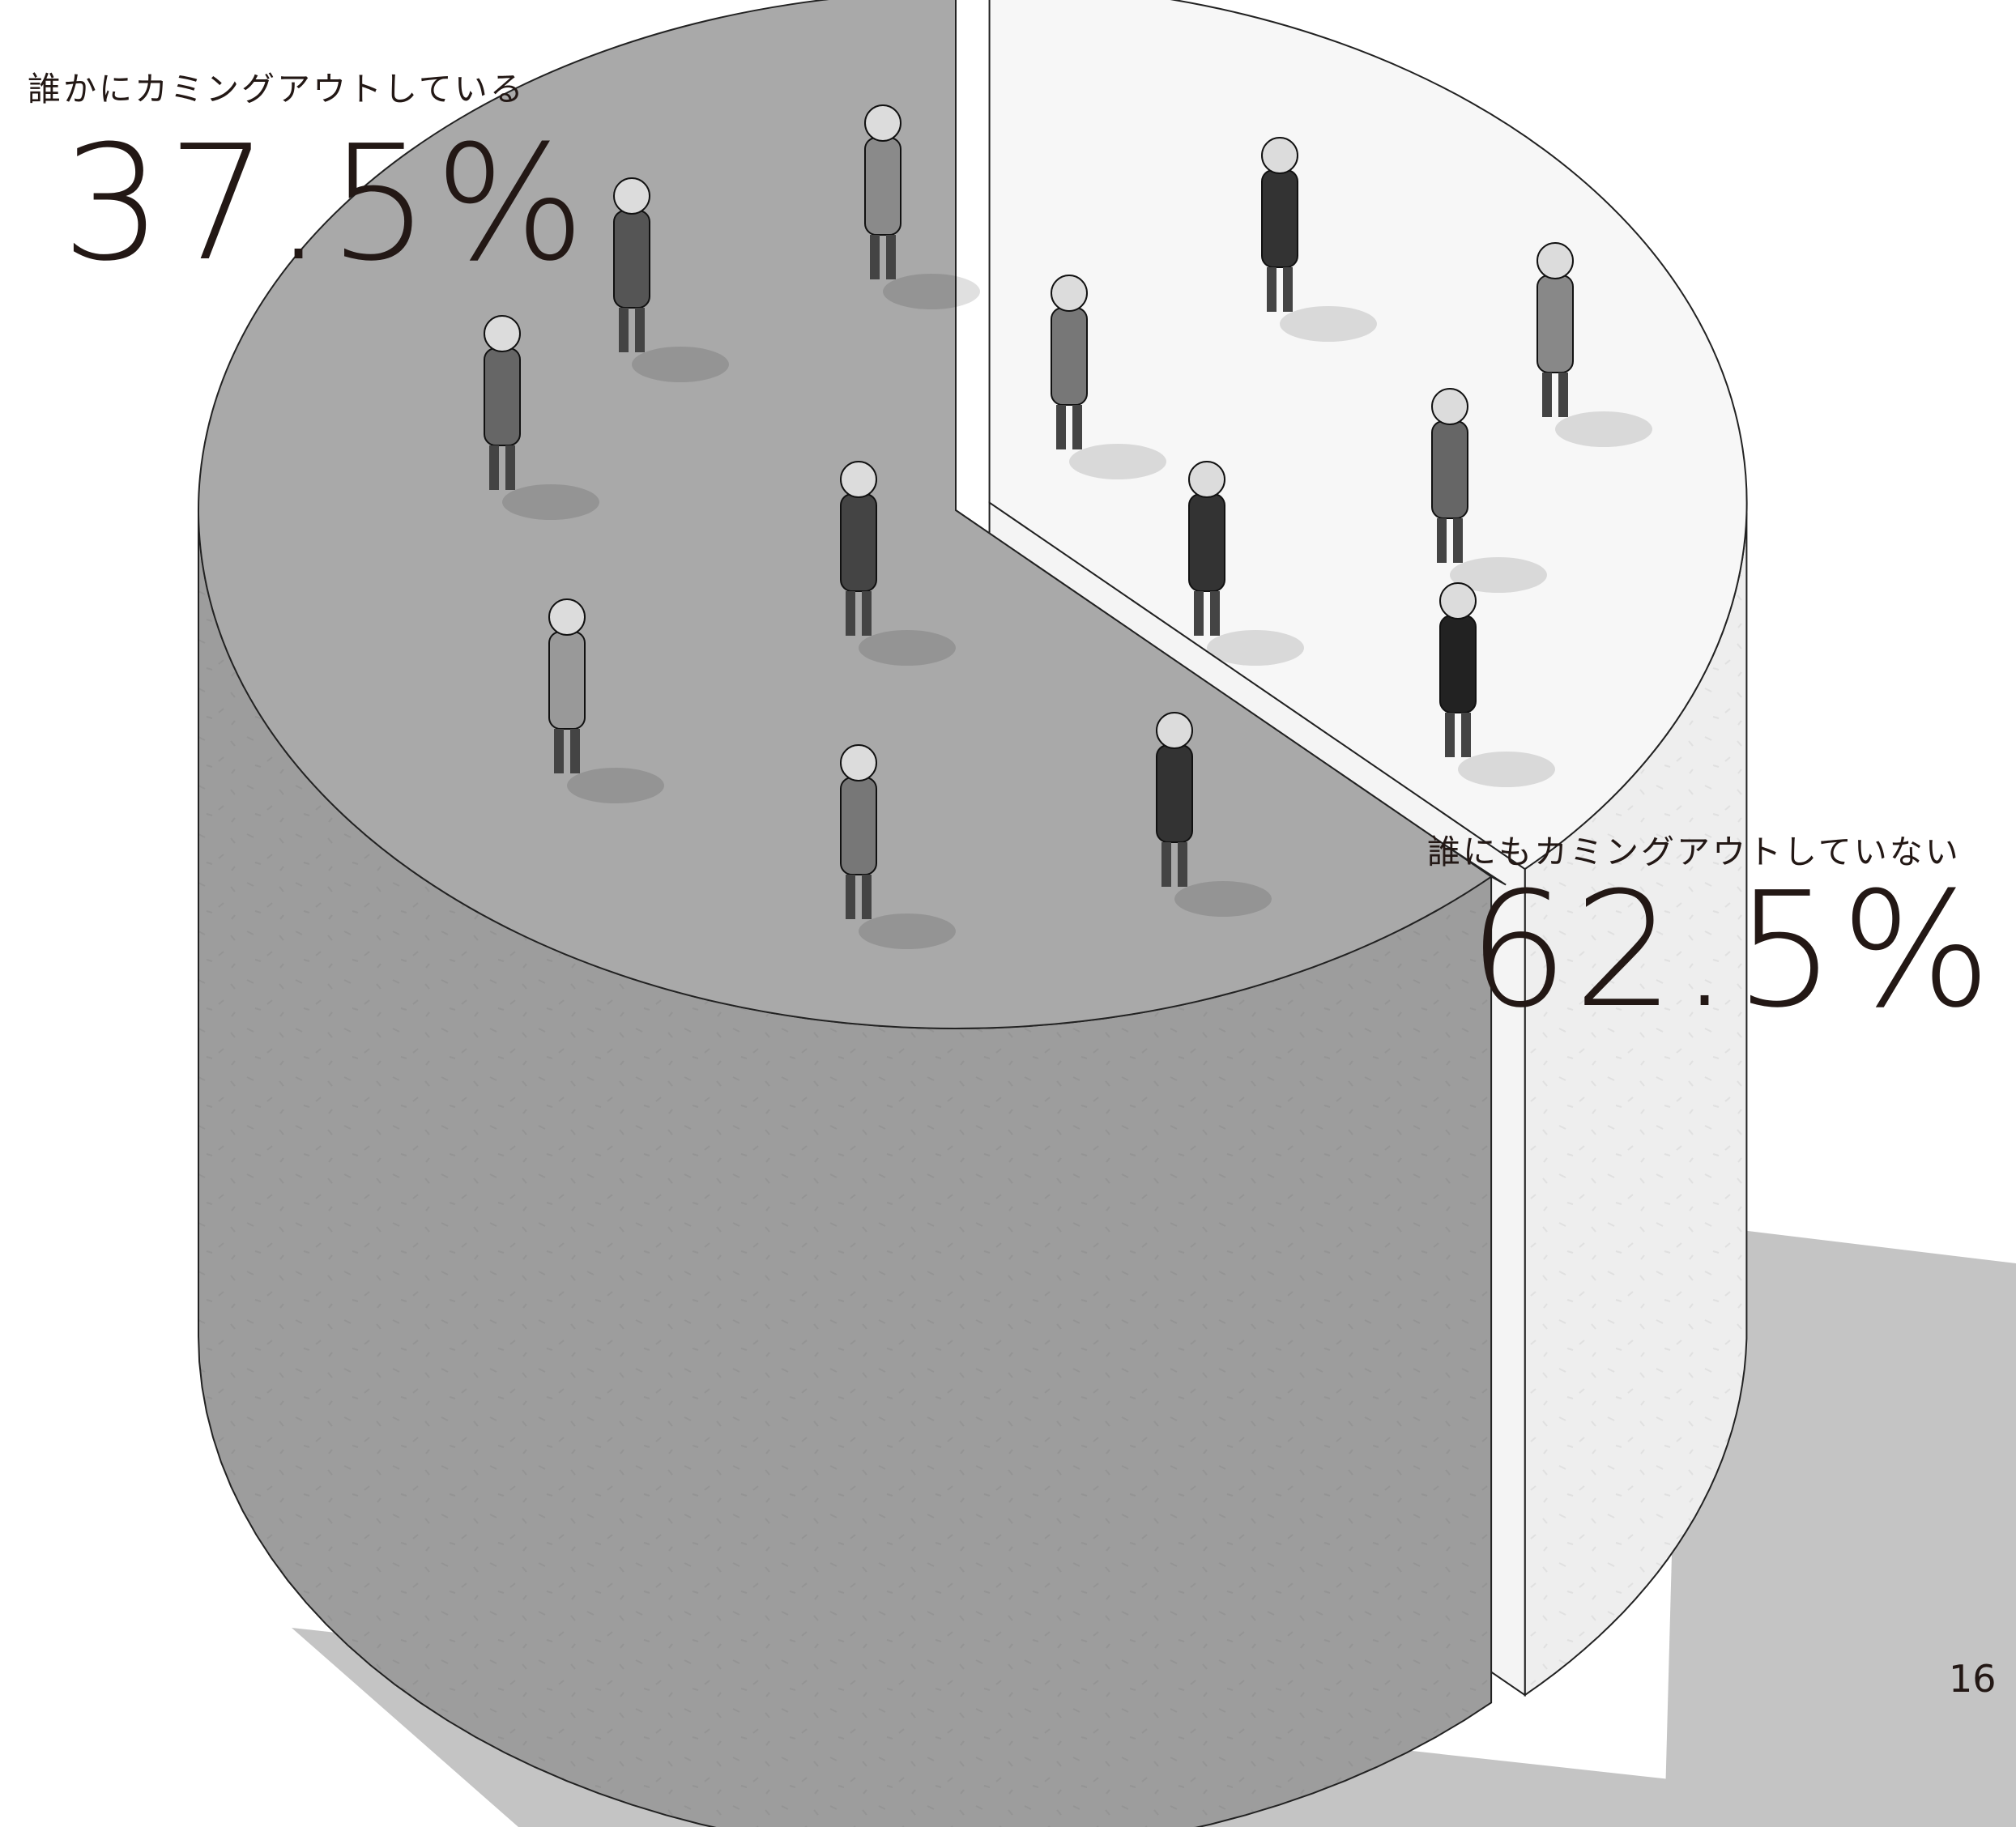 The height and width of the screenshot is (1827, 2016). What do you see at coordinates (1973, 1679) in the screenshot?
I see `page-number: 16` at bounding box center [1973, 1679].